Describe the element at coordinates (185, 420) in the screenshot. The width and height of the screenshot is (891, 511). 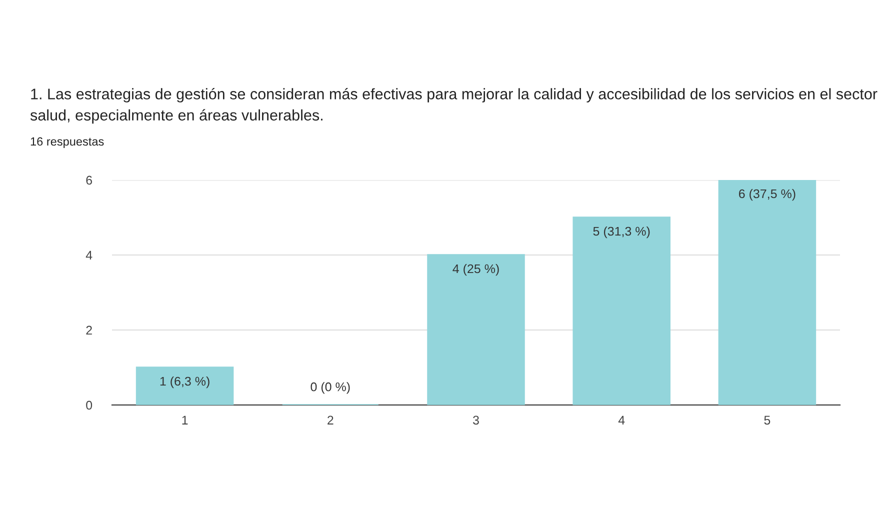
I see `x-tick-label: 1` at that location.